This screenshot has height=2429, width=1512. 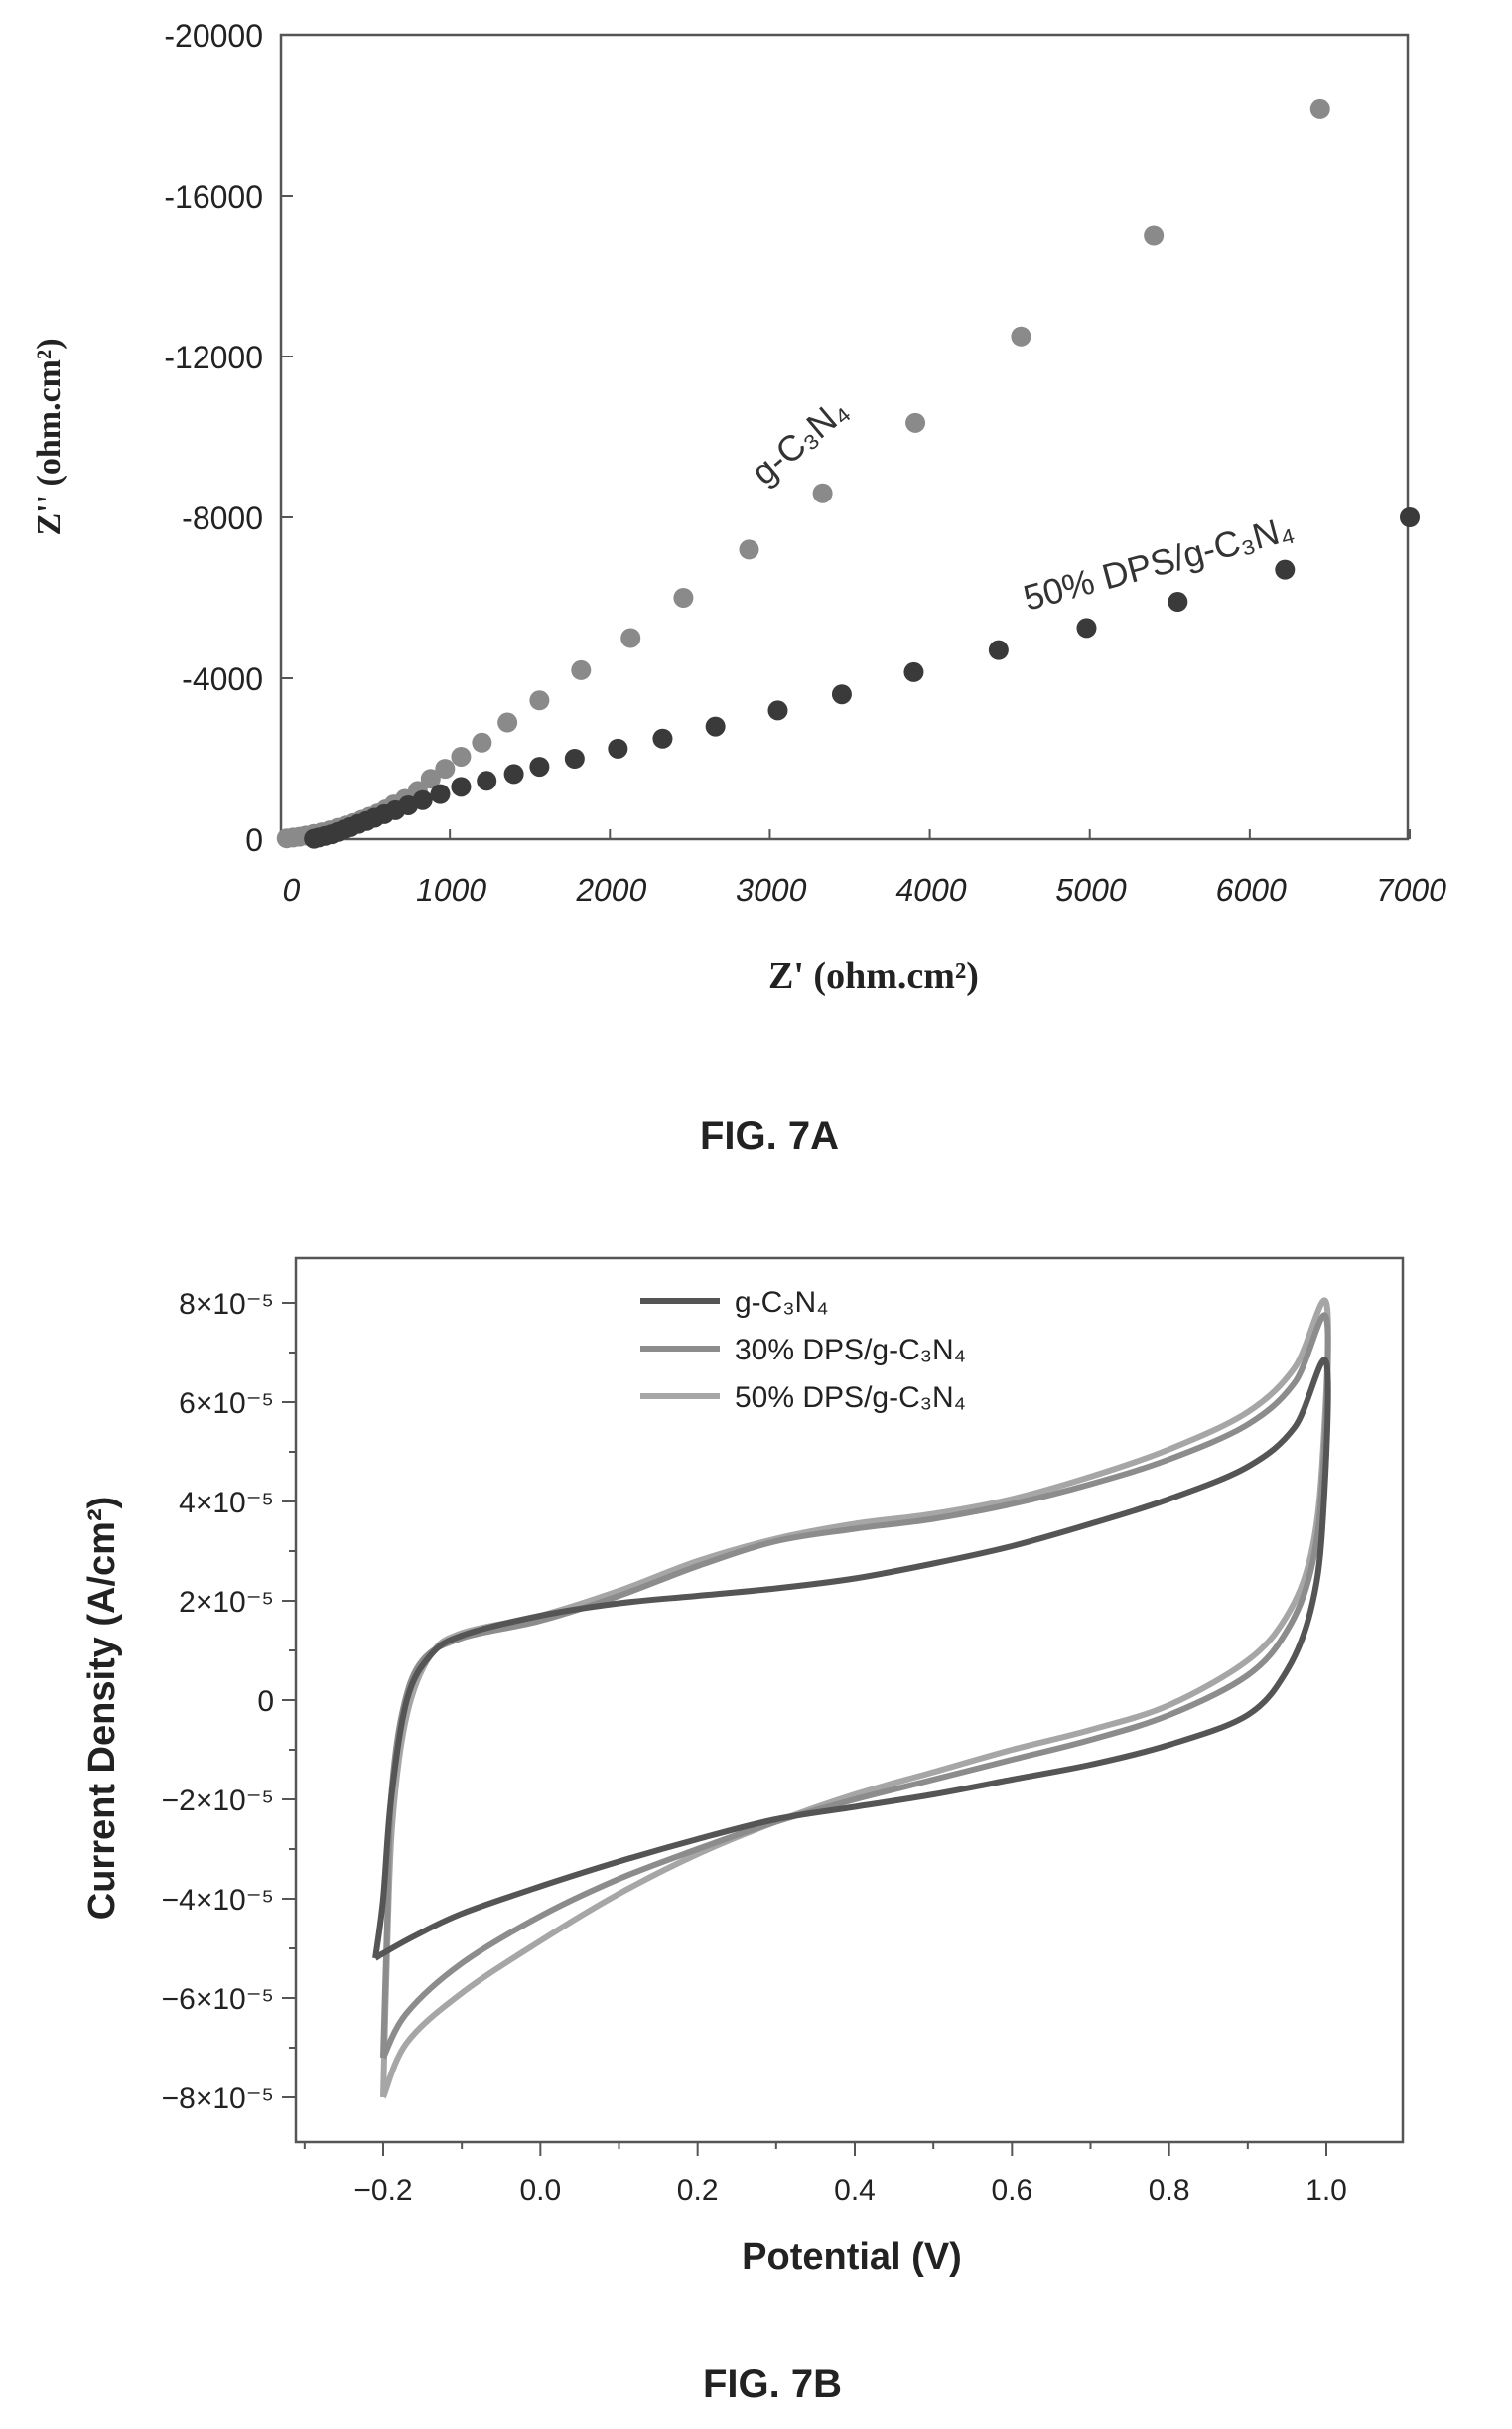 I want to click on fig7a-y-tick-label: 0, so click(x=254, y=840).